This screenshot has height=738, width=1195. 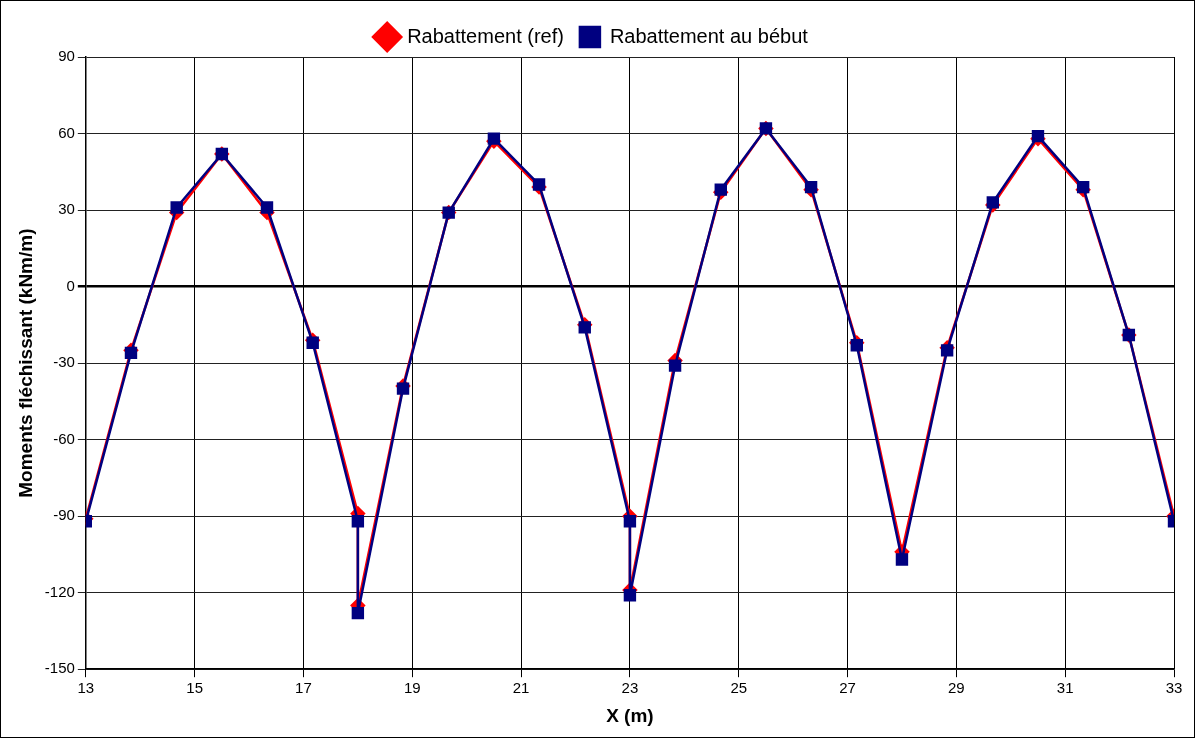 I want to click on y-tick-label: -120, so click(x=59, y=591).